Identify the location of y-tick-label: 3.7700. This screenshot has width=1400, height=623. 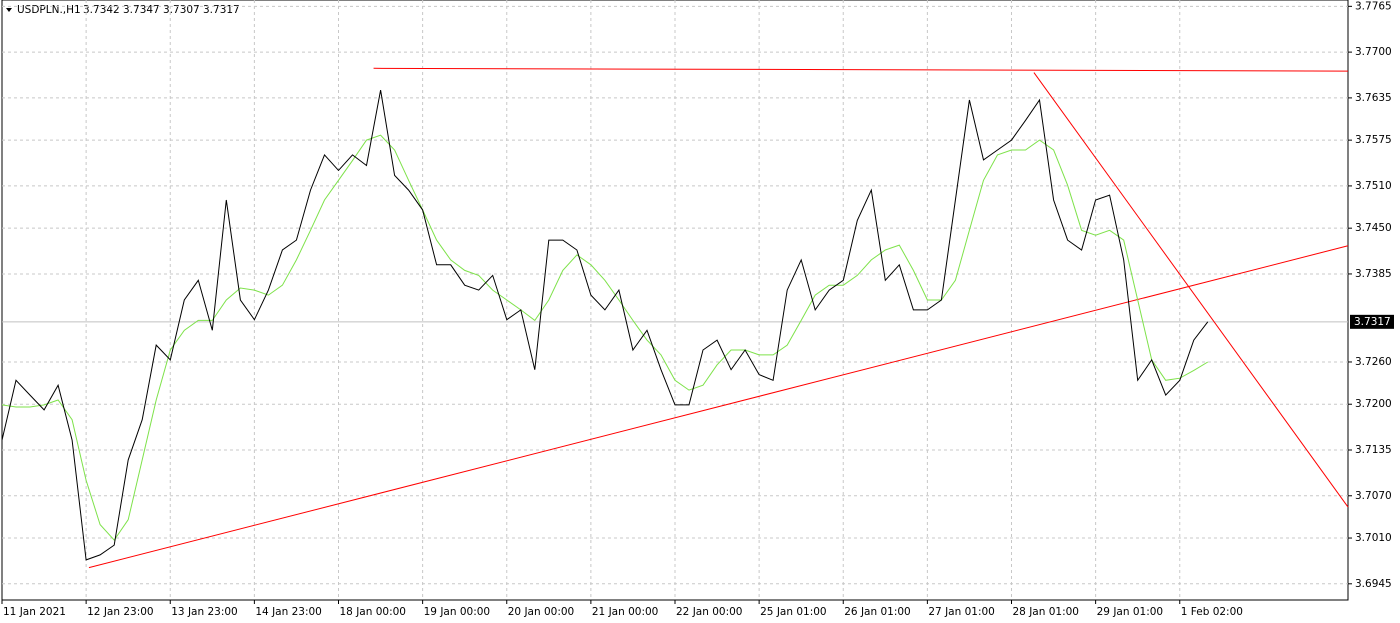
(1373, 52).